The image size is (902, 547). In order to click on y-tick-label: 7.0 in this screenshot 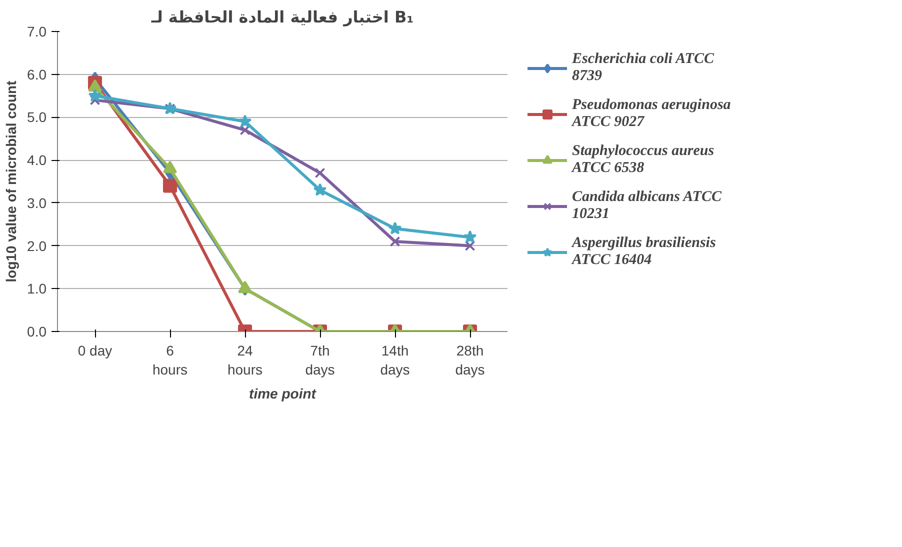, I will do `click(37, 32)`.